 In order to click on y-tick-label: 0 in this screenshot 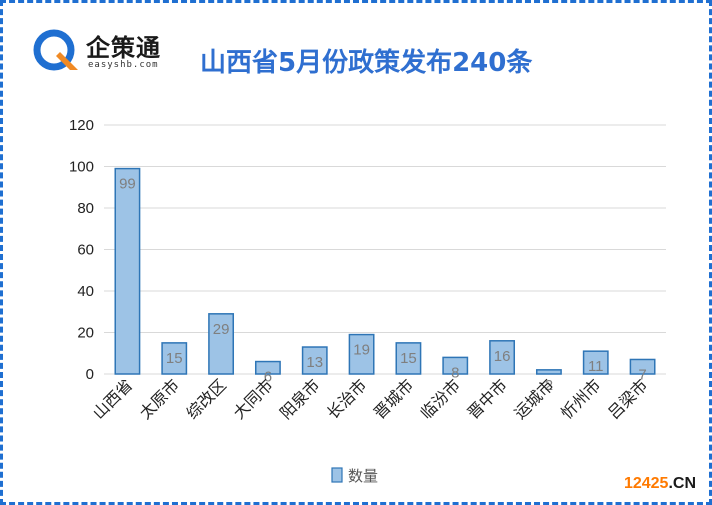, I will do `click(90, 374)`.